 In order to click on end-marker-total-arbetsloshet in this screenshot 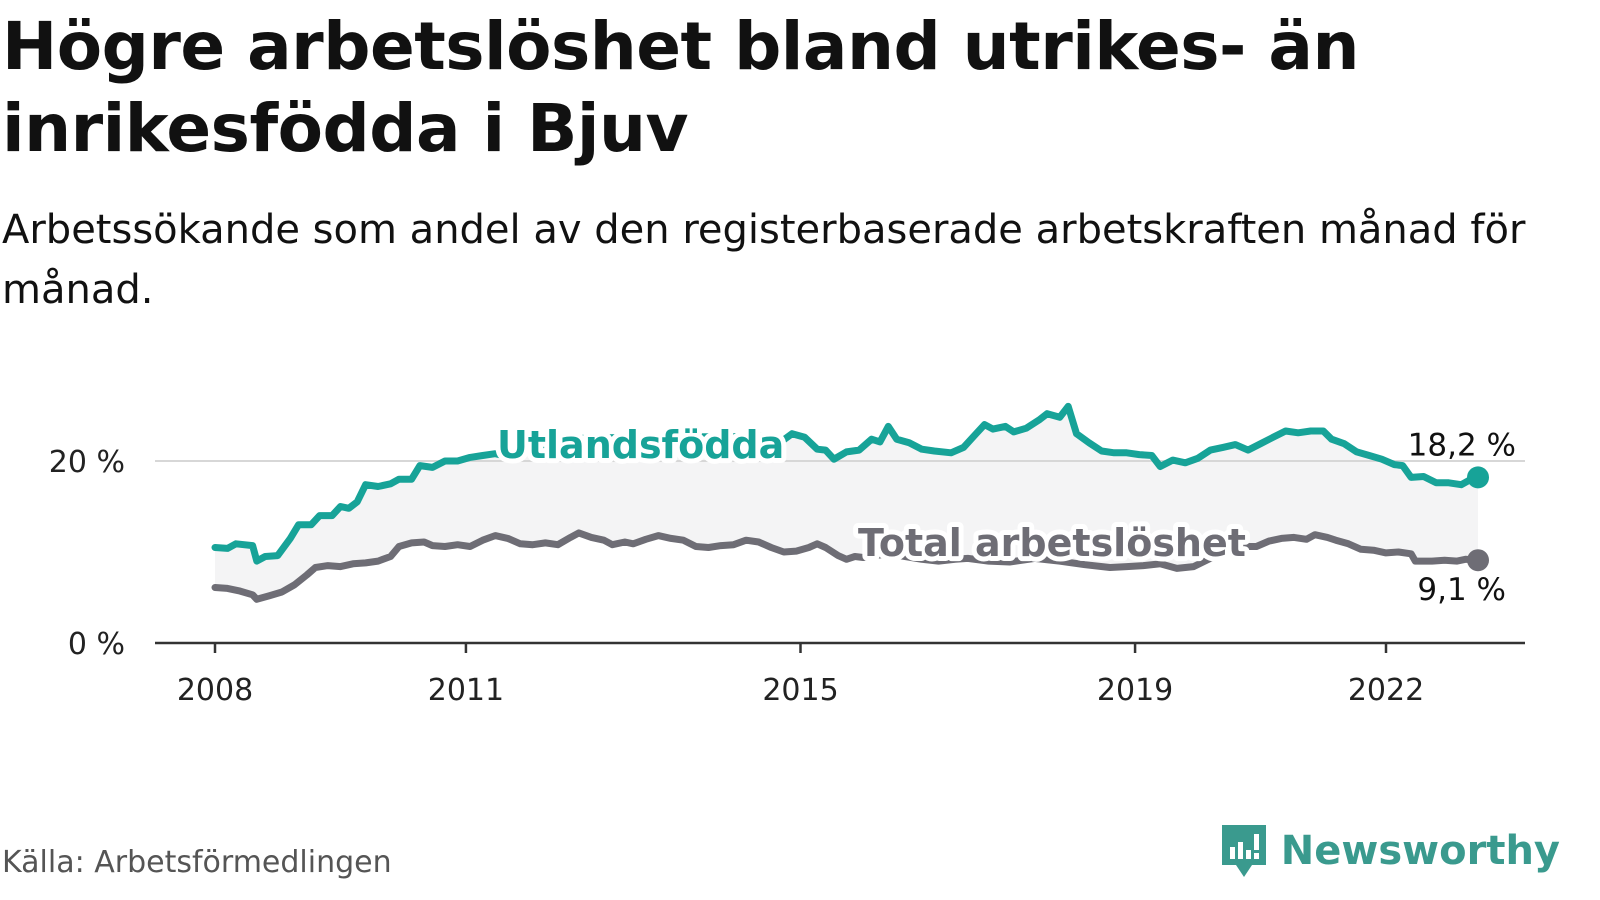, I will do `click(1478, 560)`.